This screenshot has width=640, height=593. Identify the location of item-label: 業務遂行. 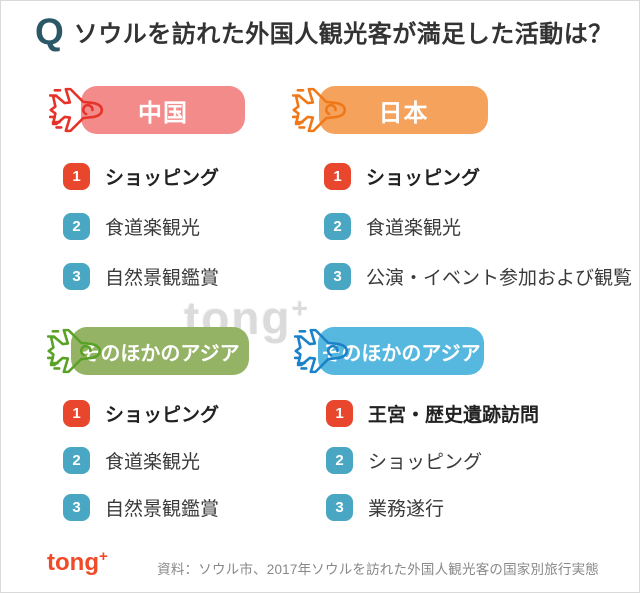
(406, 509).